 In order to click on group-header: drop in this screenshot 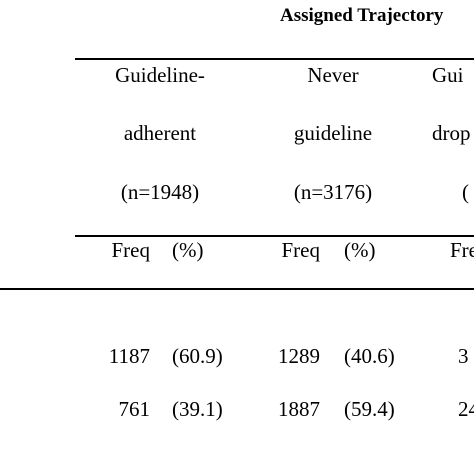, I will do `click(451, 133)`.